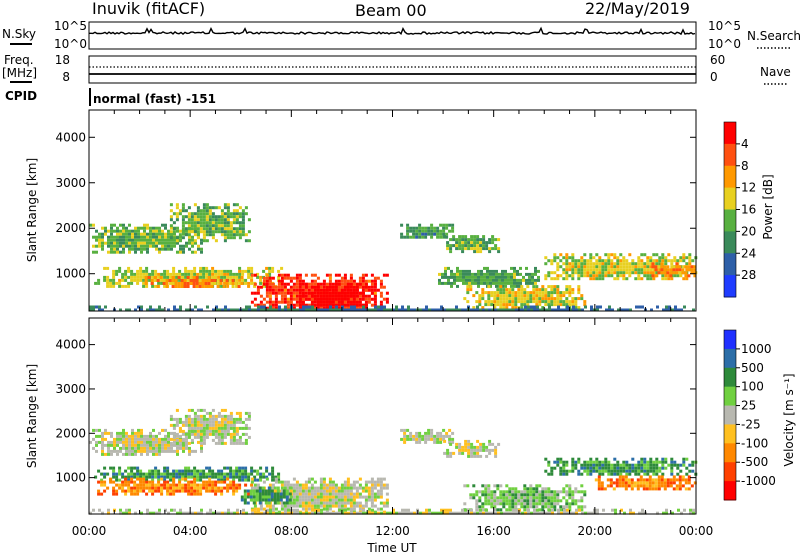 The width and height of the screenshot is (800, 558). Describe the element at coordinates (396, 68) in the screenshot. I see `freq-strip: Freq. [MHz] 18 8 60 0 Nave` at that location.